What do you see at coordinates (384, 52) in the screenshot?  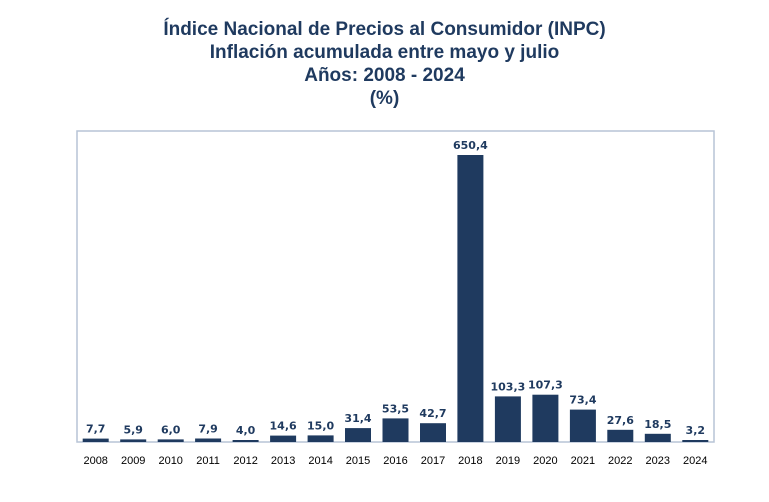 I see `title-line-2: Inflación acumulada entre mayo y julio` at bounding box center [384, 52].